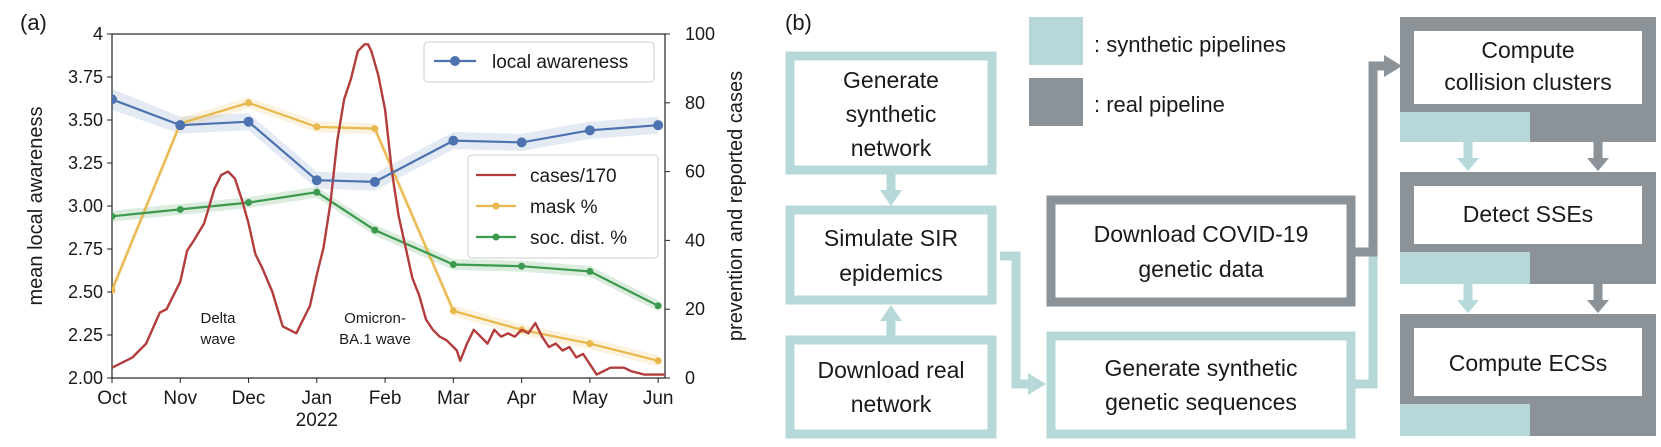 The width and height of the screenshot is (1661, 447). I want to click on box-gen-net-line2: synthetic, so click(891, 114).